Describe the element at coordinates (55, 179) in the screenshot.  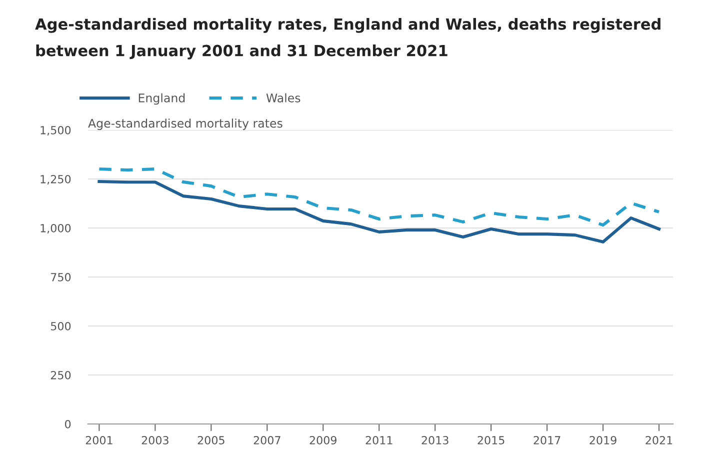
I see `y-tick-label: 1,250` at that location.